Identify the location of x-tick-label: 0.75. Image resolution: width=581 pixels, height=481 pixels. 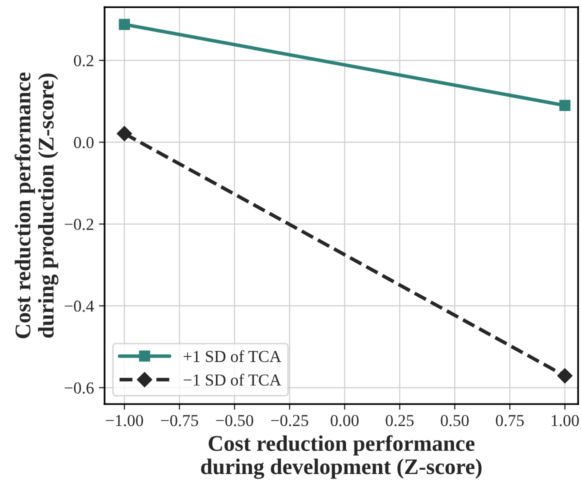
(510, 420).